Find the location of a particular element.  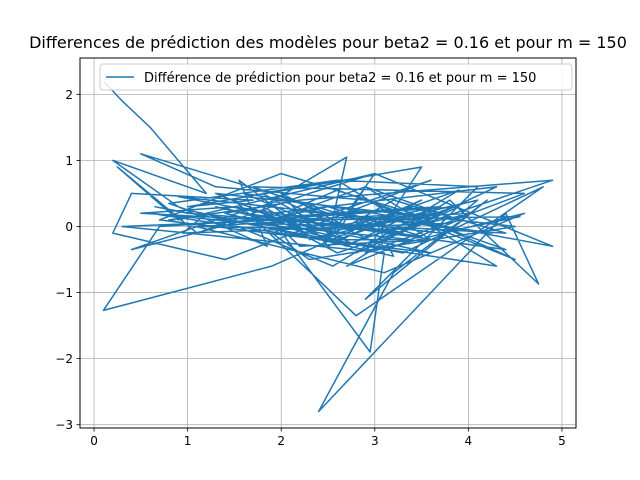

y-tick-label: −3 is located at coordinates (64, 425).